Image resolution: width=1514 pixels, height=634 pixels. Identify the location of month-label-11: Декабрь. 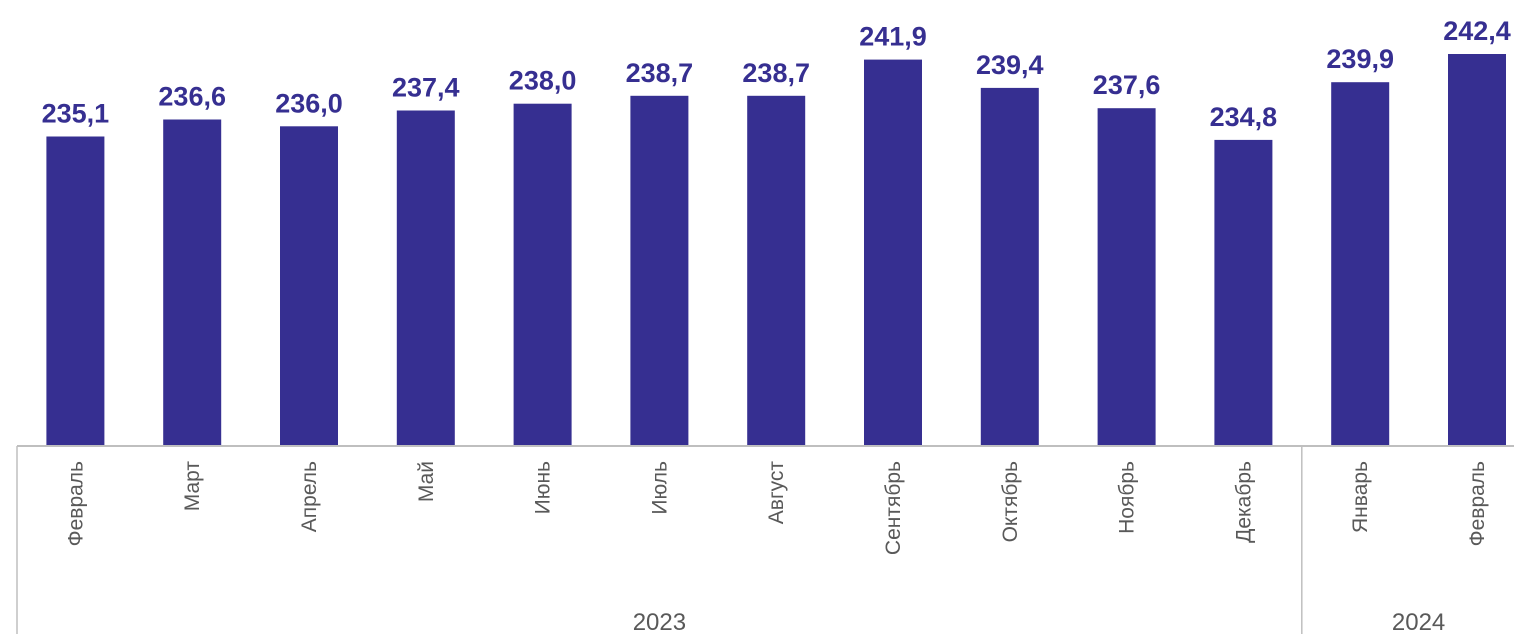
(1243, 502).